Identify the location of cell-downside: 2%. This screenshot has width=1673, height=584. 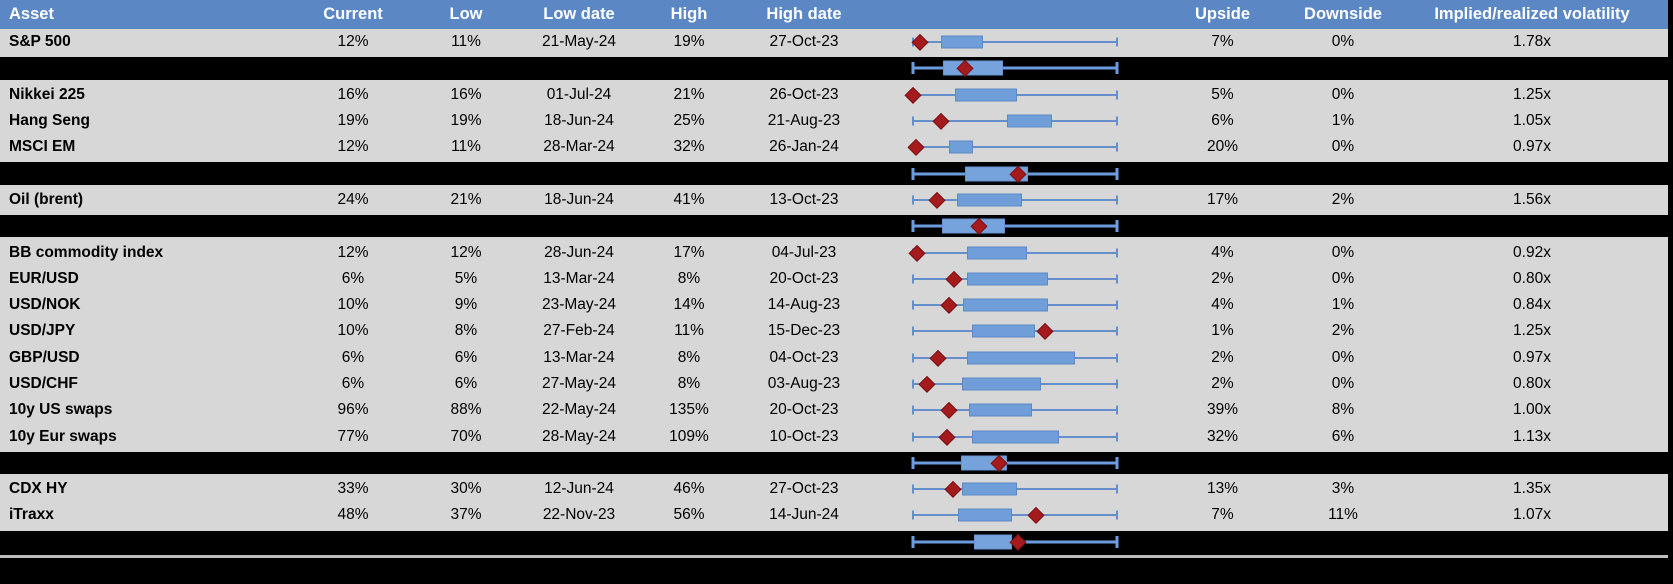
(1343, 199).